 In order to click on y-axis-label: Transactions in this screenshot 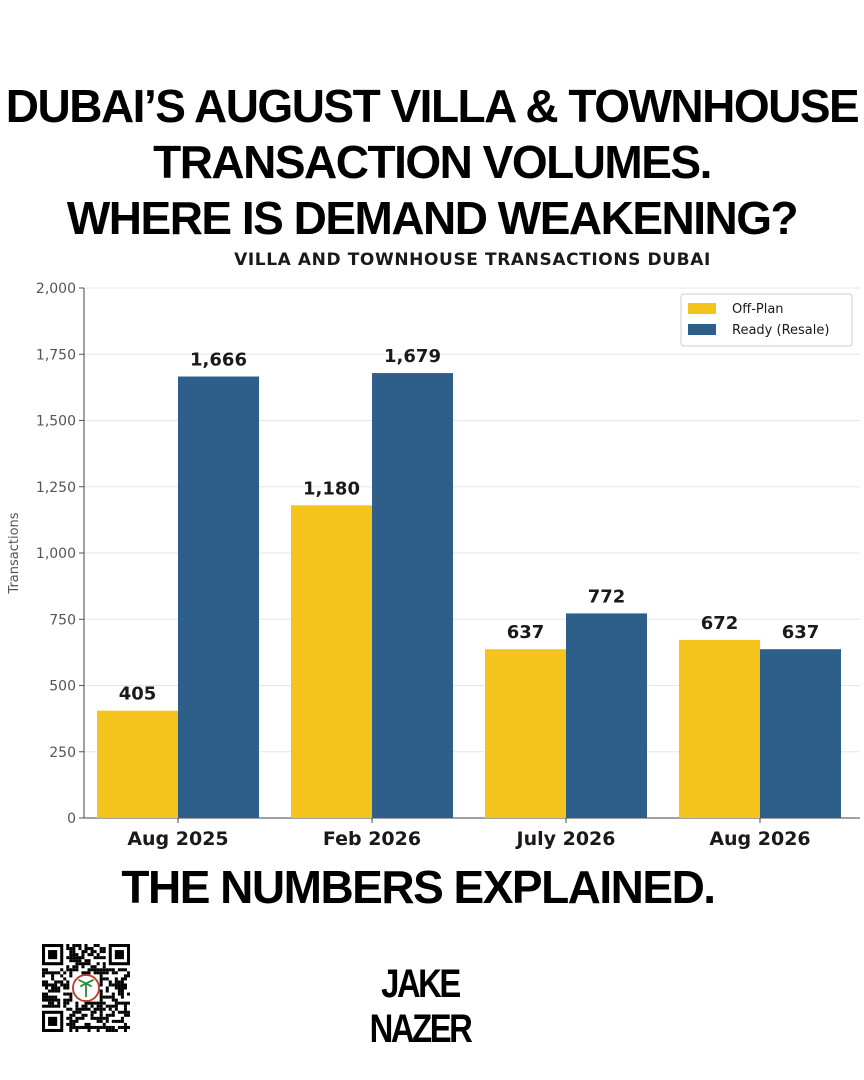, I will do `click(14, 553)`.